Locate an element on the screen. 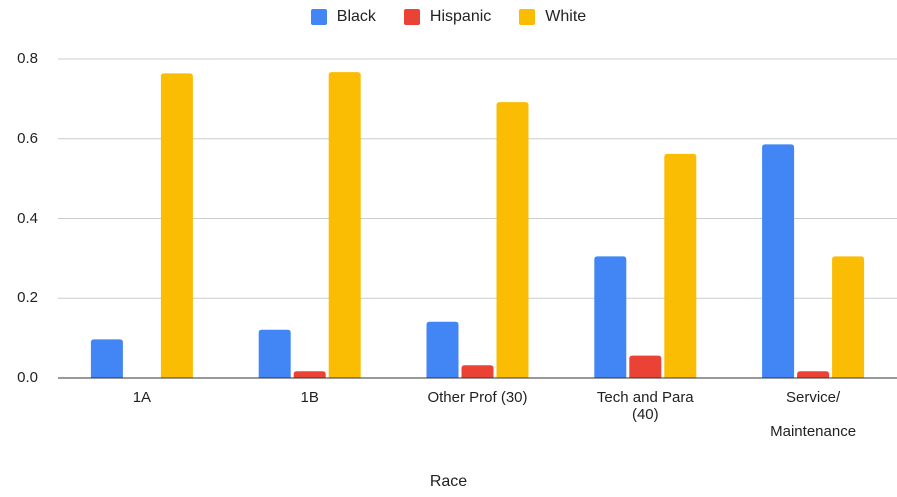 The height and width of the screenshot is (497, 897). legend-item-hispanic: Hispanic is located at coordinates (447, 17).